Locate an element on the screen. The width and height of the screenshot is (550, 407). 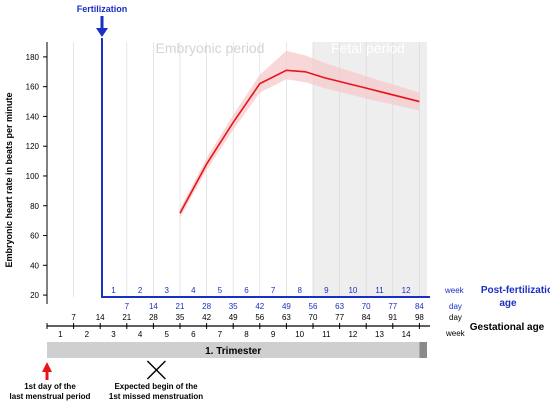
ga-day-label: 49 is located at coordinates (233, 317).